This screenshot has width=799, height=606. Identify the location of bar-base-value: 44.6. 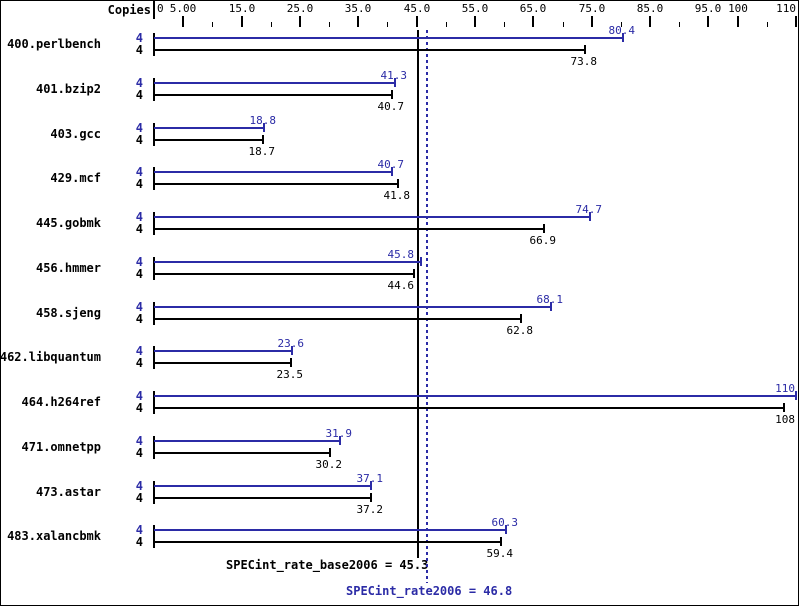
(401, 285).